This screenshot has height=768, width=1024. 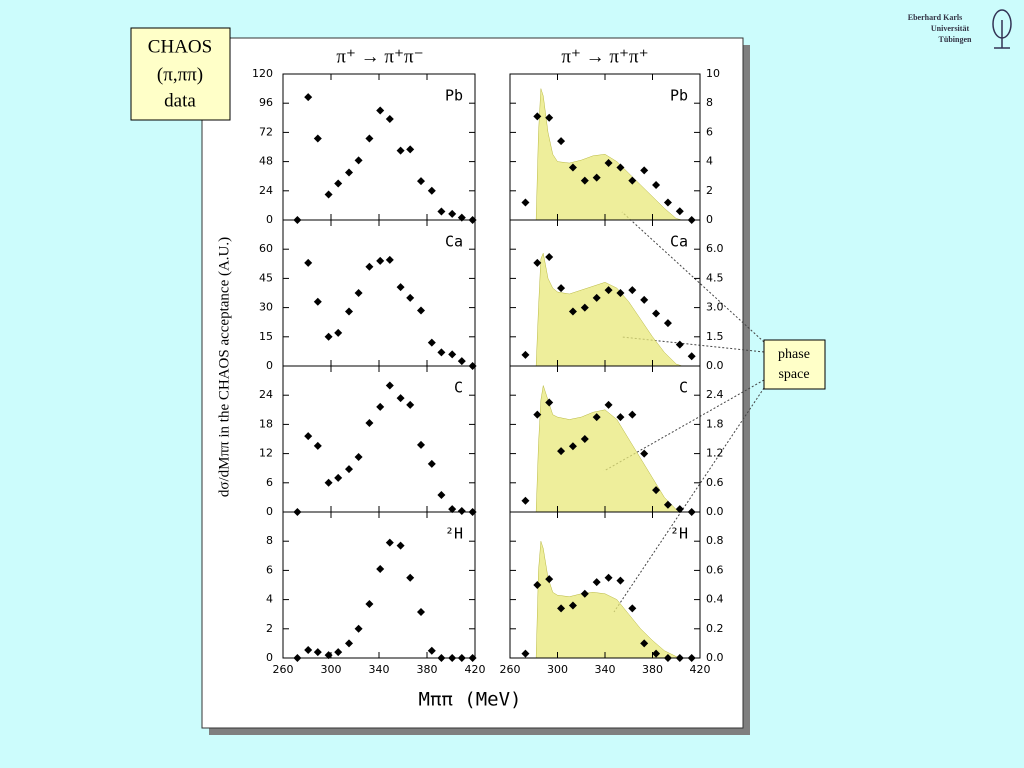 I want to click on y-tick-label: 6.0, so click(x=715, y=248).